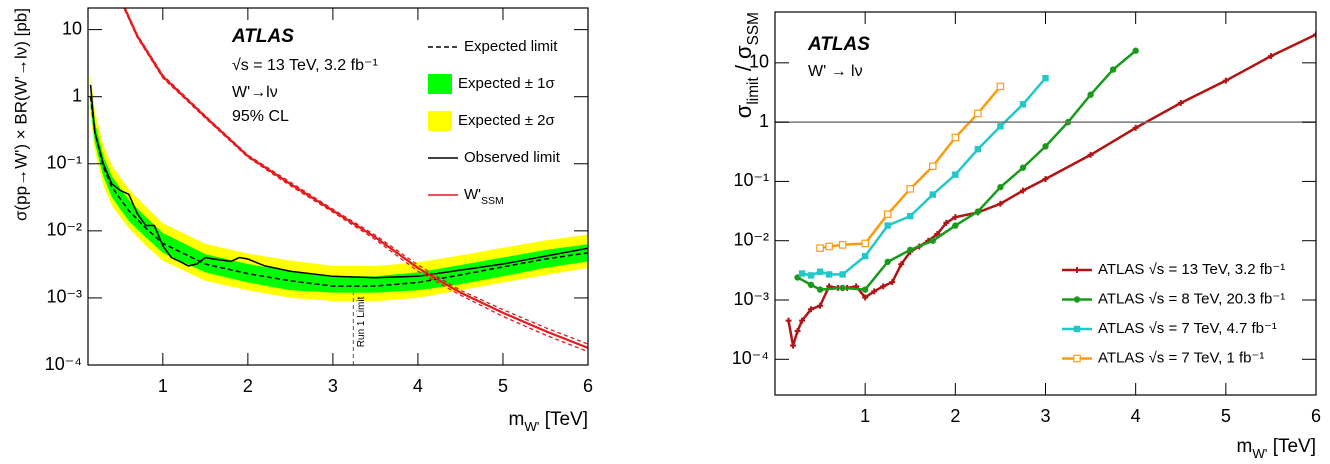 The image size is (1330, 464). Describe the element at coordinates (1316, 416) in the screenshot. I see `x-tick-label: 6` at that location.